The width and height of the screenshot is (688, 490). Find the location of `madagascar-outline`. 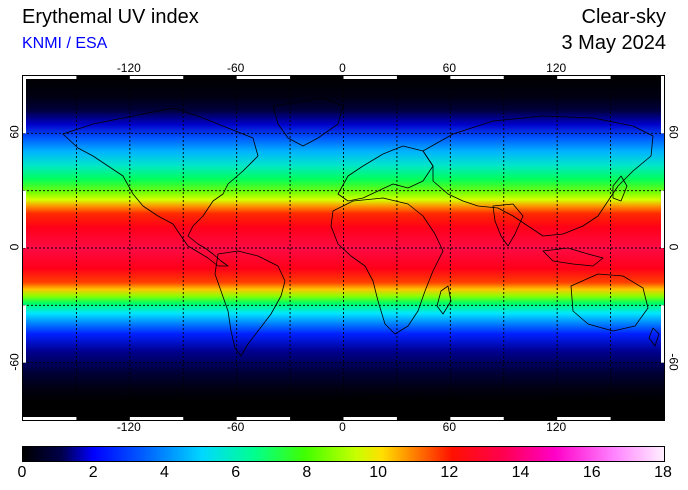

madagascar-outline is located at coordinates (444, 300).